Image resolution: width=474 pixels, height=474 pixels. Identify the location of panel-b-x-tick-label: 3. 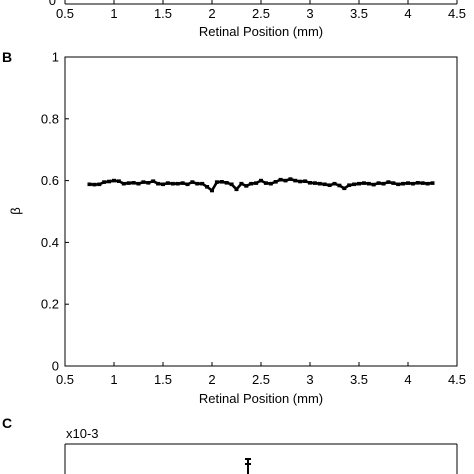
(309, 379).